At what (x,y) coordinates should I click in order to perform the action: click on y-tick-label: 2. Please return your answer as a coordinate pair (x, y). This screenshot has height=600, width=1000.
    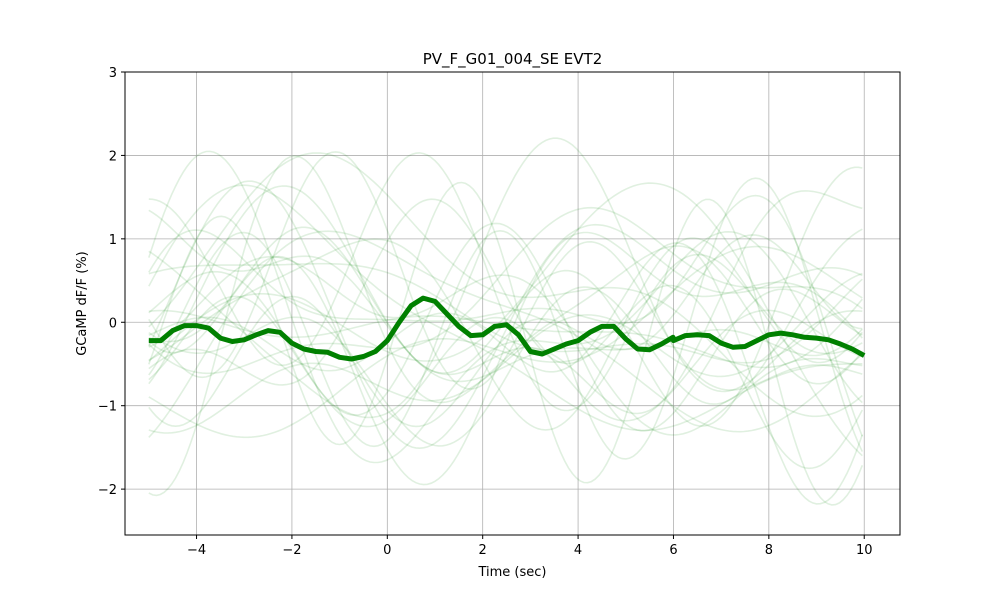
    Looking at the image, I should click on (113, 156).